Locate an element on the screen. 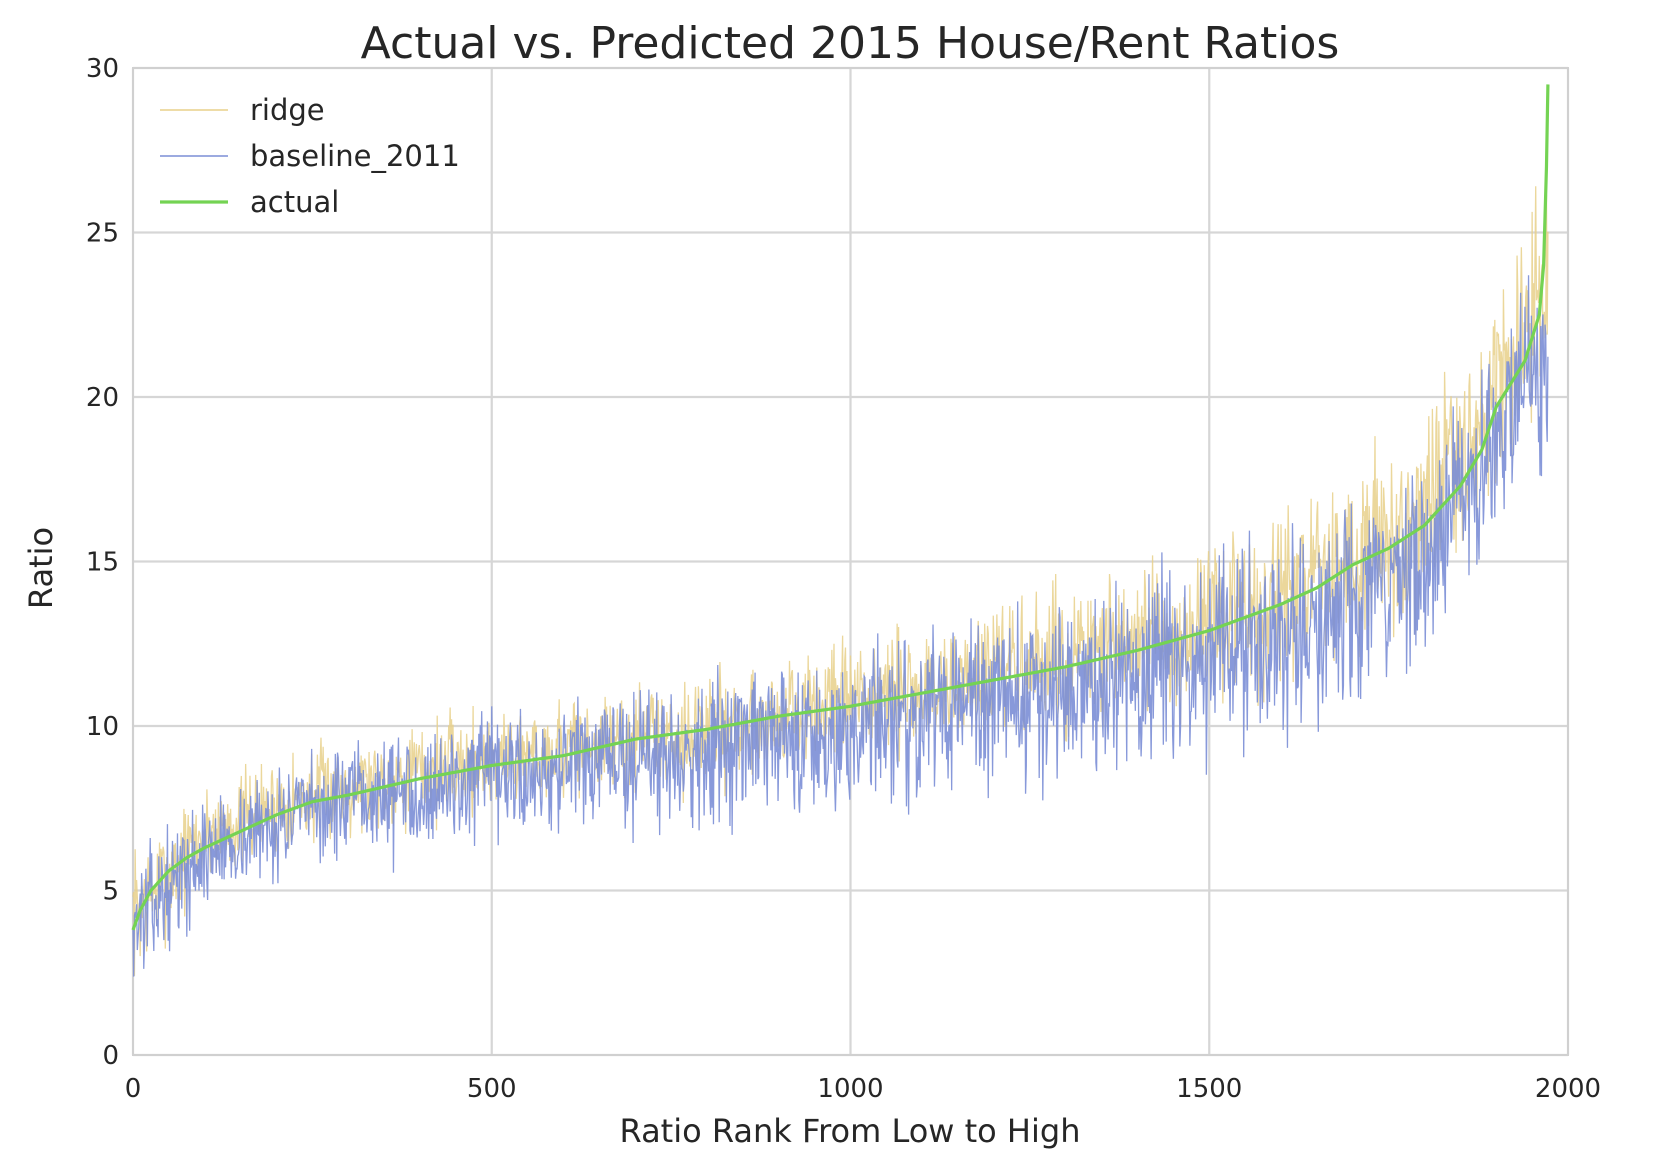 This screenshot has height=1174, width=1672. y-tick-label: 15 is located at coordinates (102, 563).